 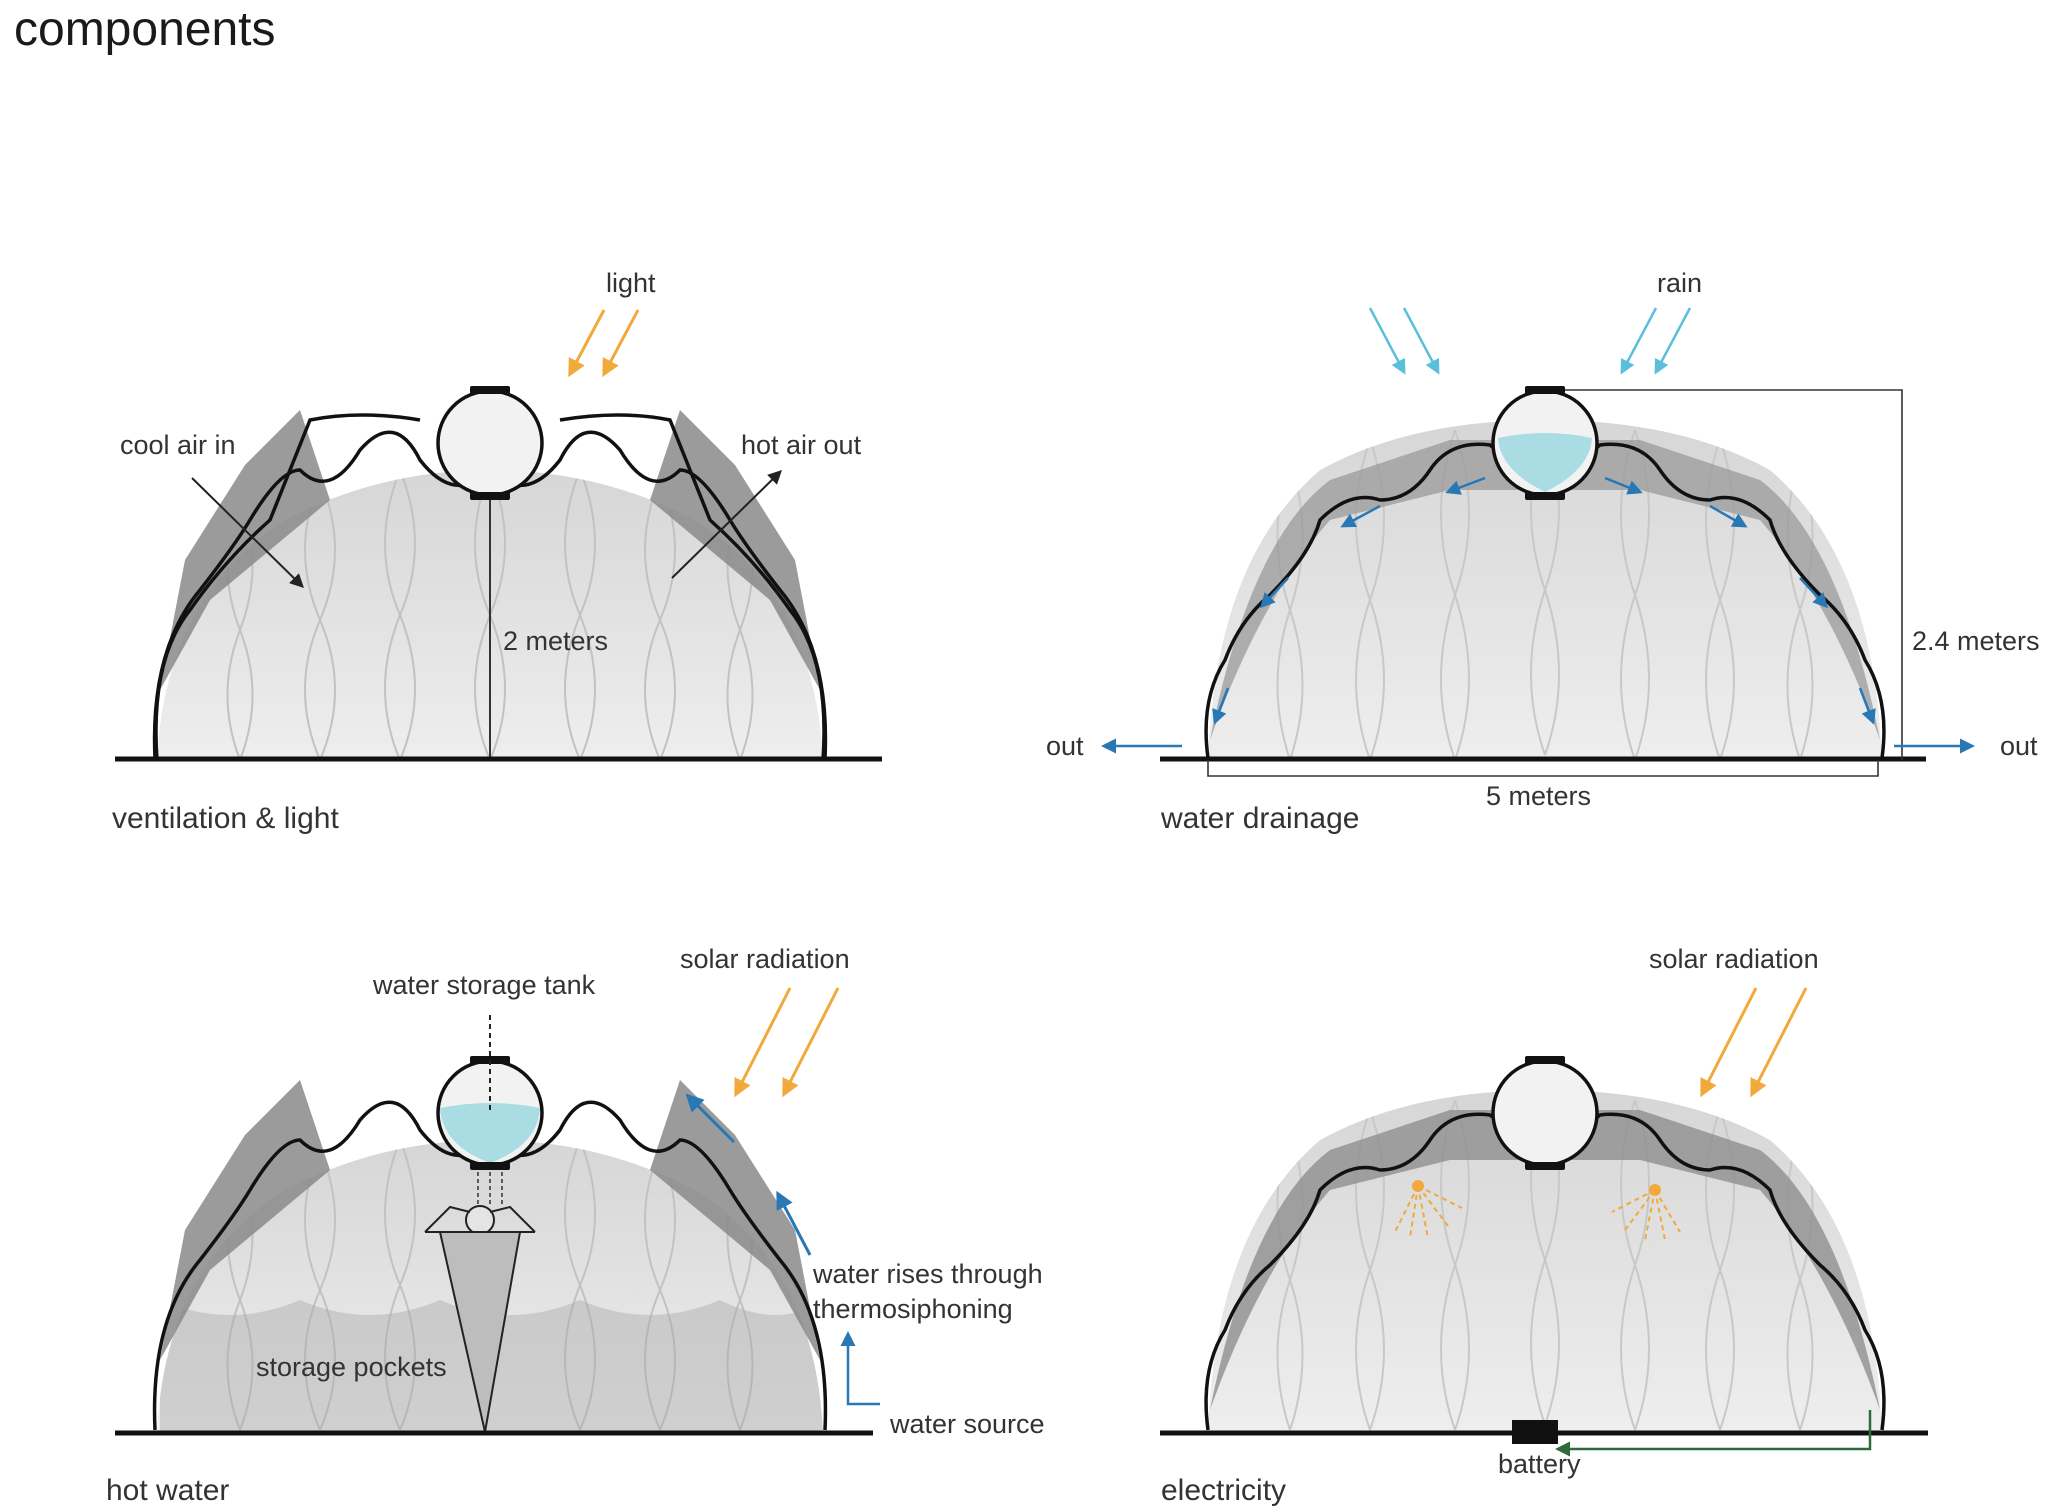 I want to click on panel-electricity: solar radiation battery electricity, so click(x=1544, y=1225).